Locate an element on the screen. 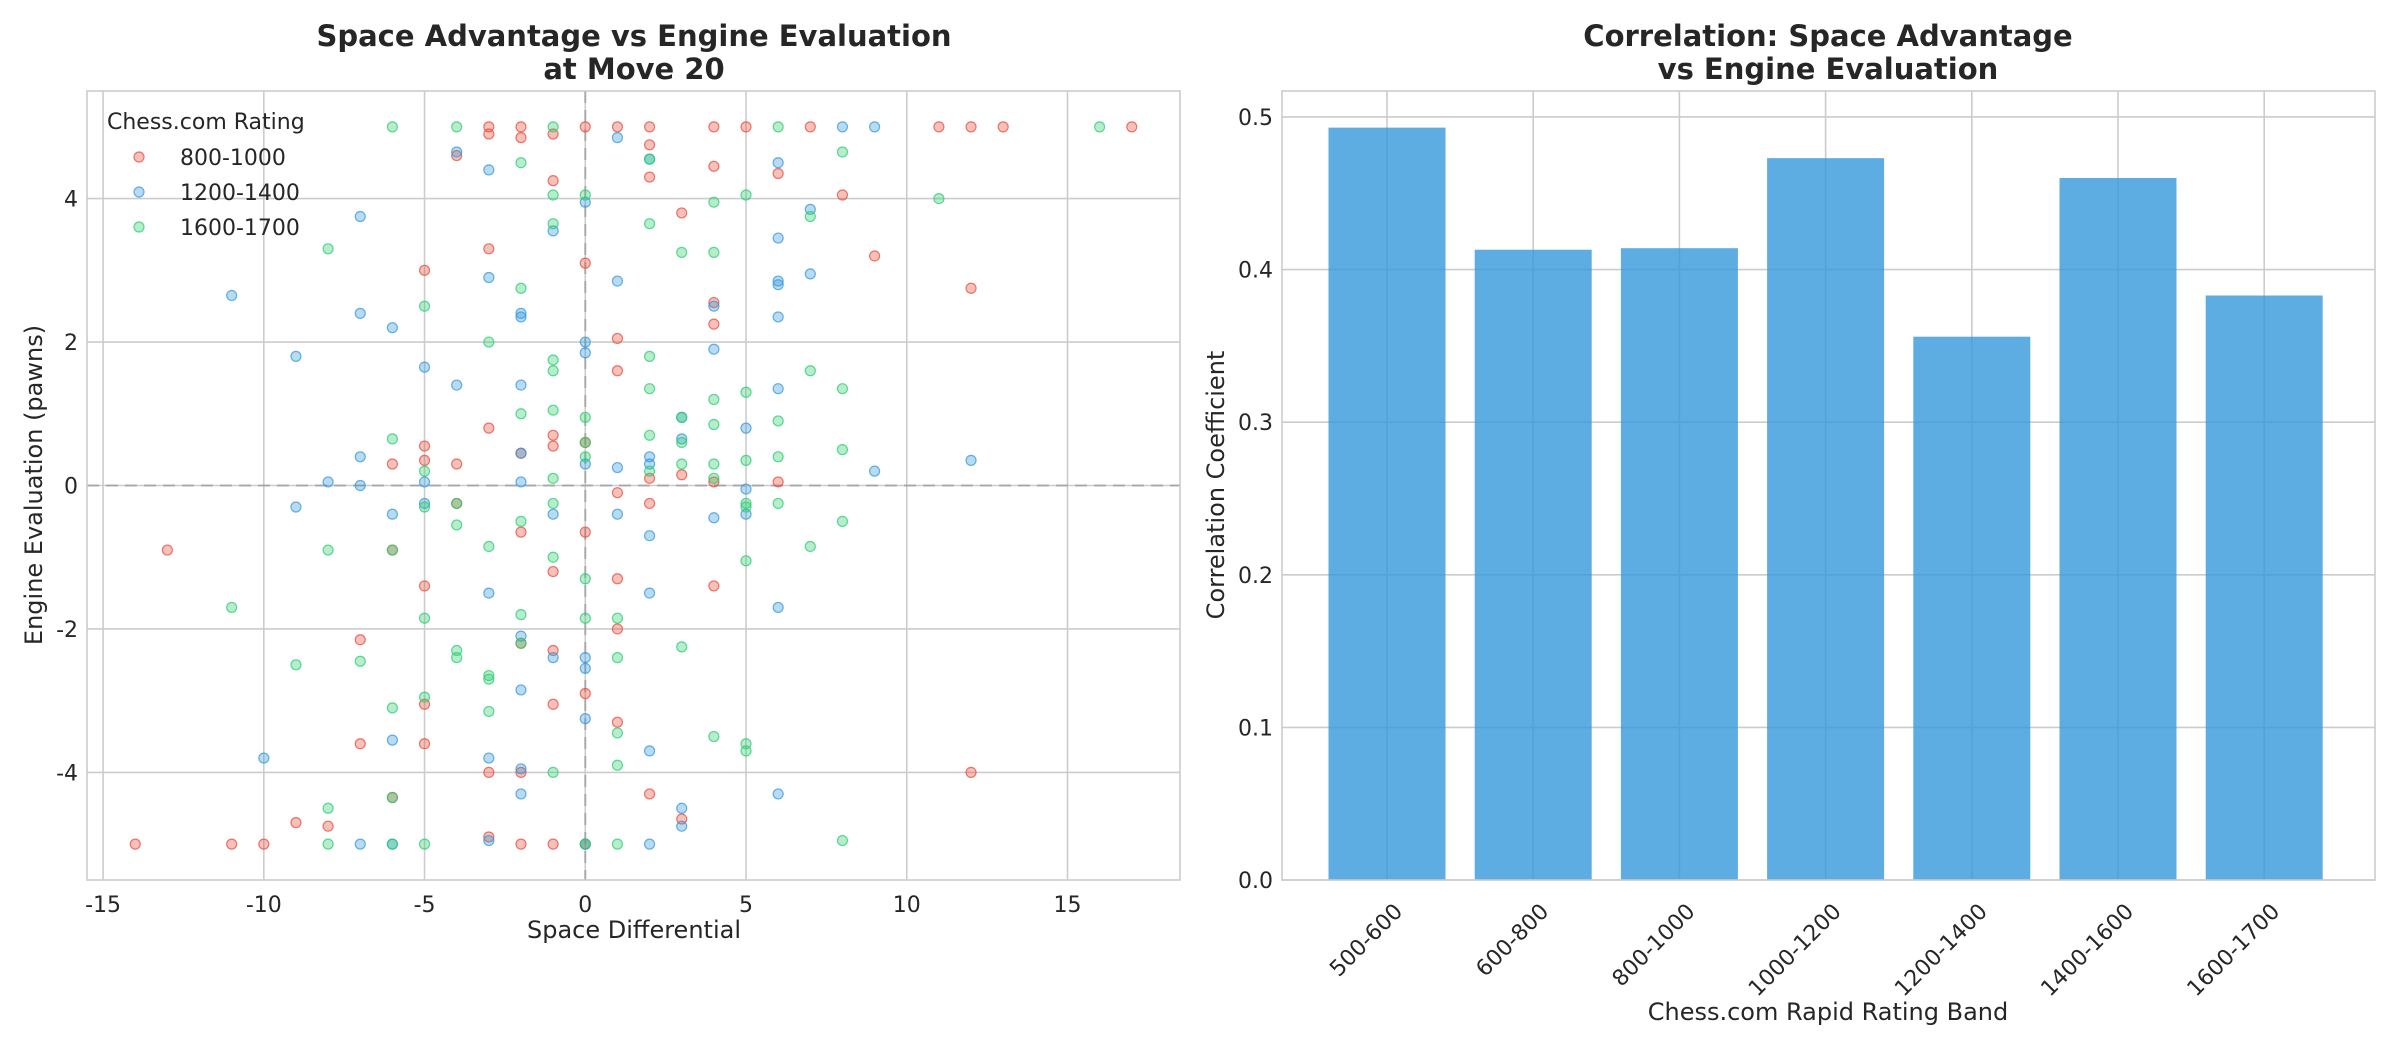  bar-y-ticks: 0.0 0.1 0.2 0.3 0.4 0.5 is located at coordinates (1255, 500).